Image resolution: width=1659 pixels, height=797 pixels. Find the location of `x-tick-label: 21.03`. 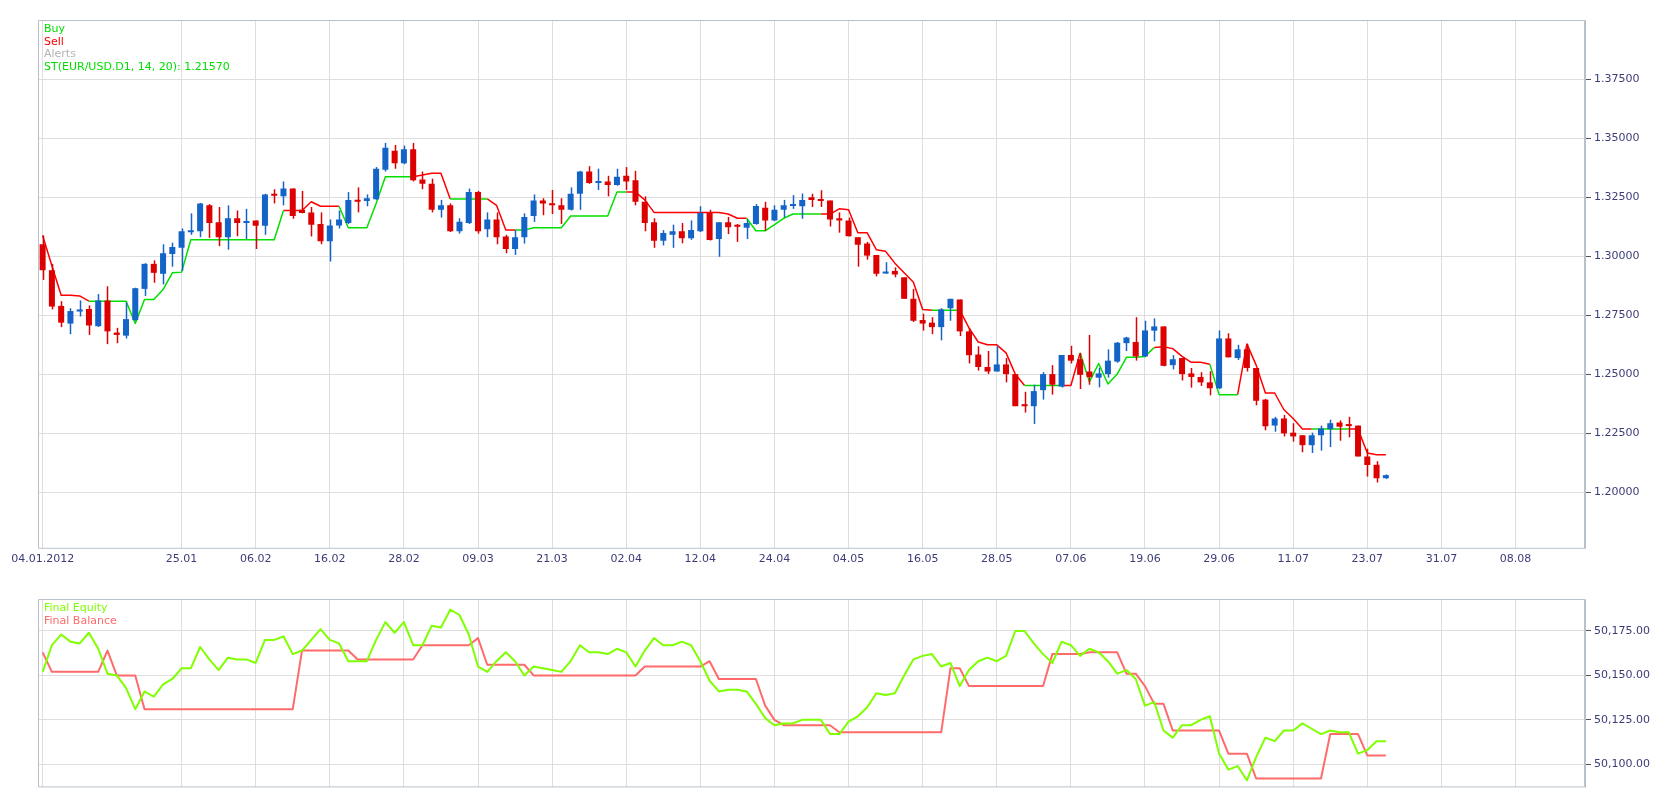

x-tick-label: 21.03 is located at coordinates (552, 559).